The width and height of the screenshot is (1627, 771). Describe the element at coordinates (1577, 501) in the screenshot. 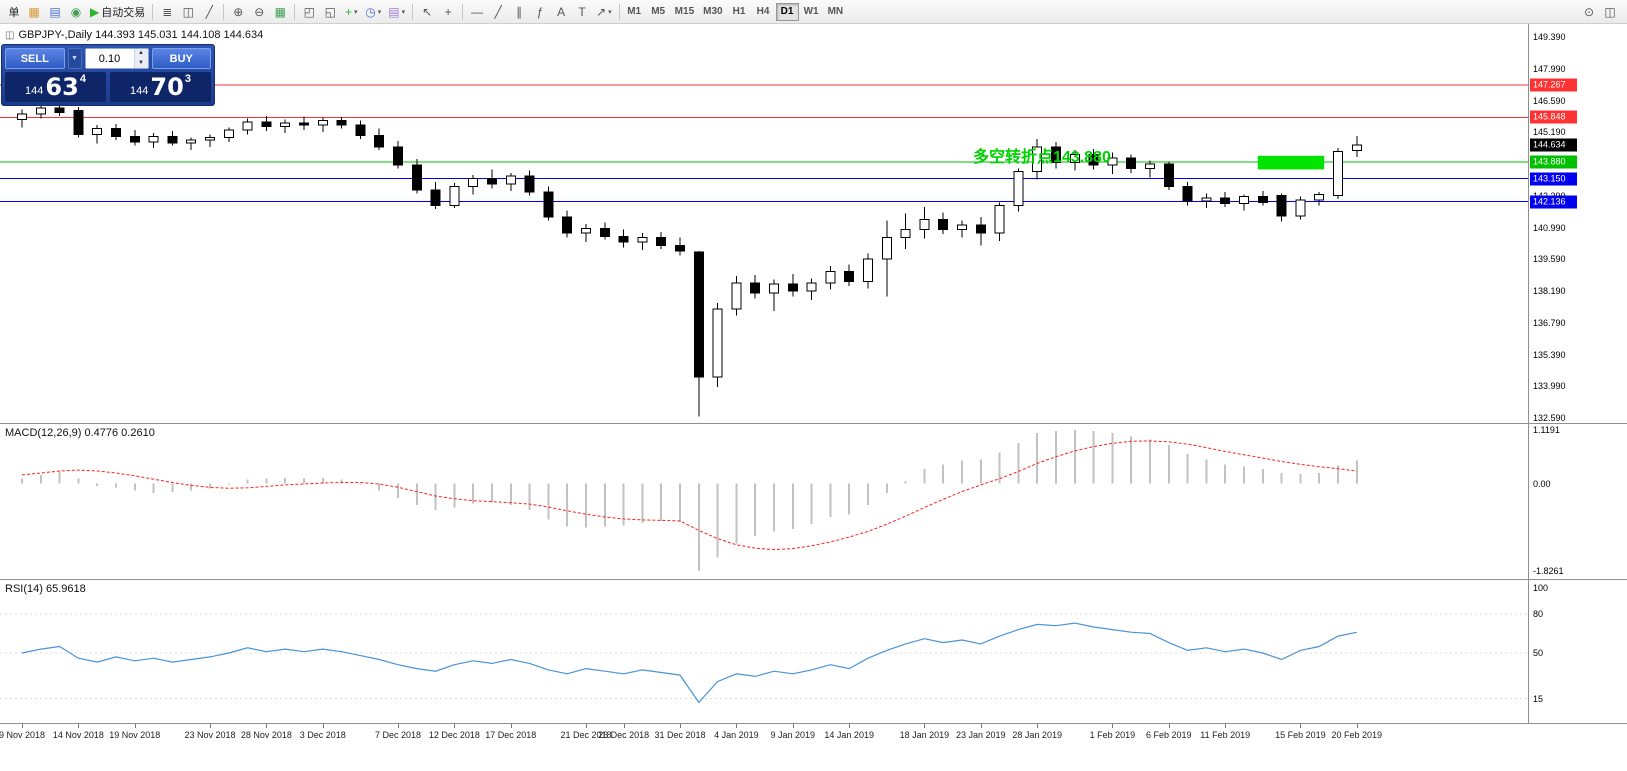

I see `macd-axis: 1.1191 0.00 -1.8261` at that location.